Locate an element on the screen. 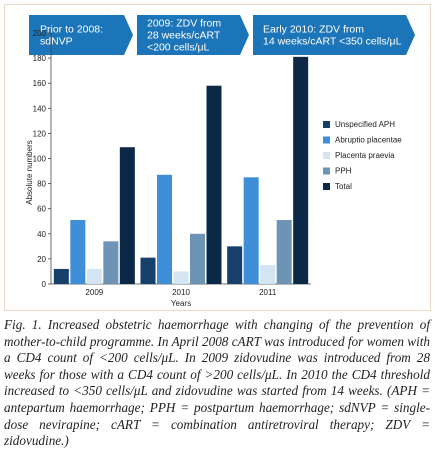 Image resolution: width=435 pixels, height=475 pixels. y-tick-label: 120 is located at coordinates (40, 133).